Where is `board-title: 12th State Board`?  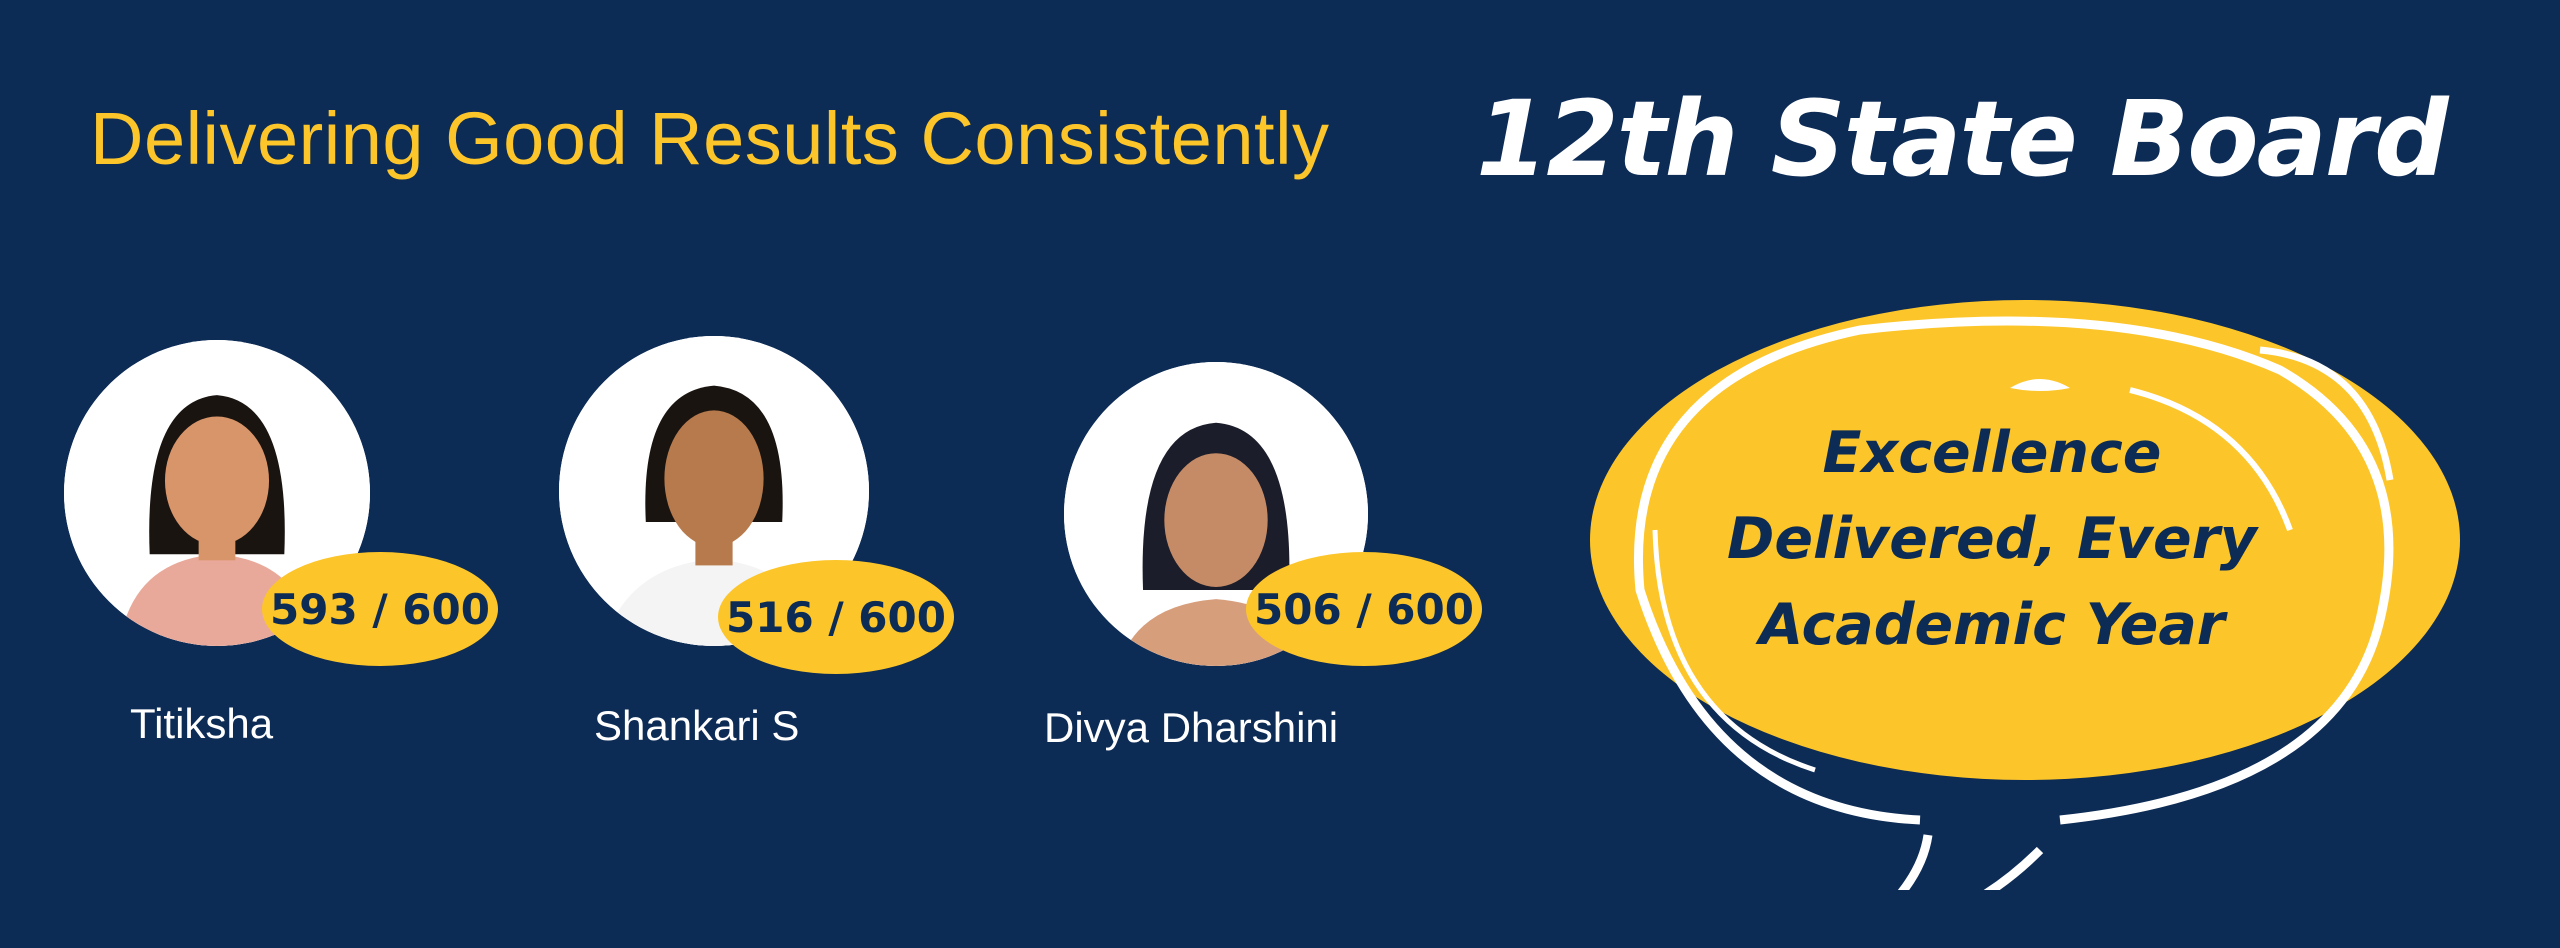
board-title: 12th State Board is located at coordinates (1962, 139).